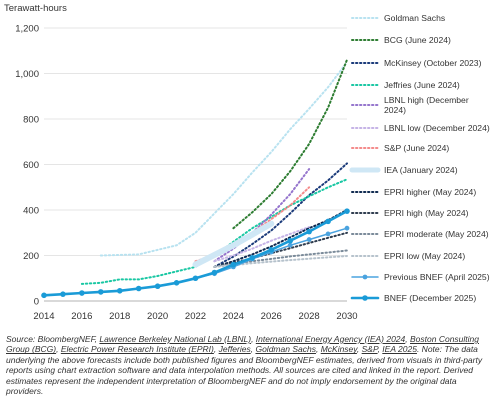  What do you see at coordinates (330, 339) in the screenshot?
I see `source-link: International Energy Agency (IEA) 2024` at bounding box center [330, 339].